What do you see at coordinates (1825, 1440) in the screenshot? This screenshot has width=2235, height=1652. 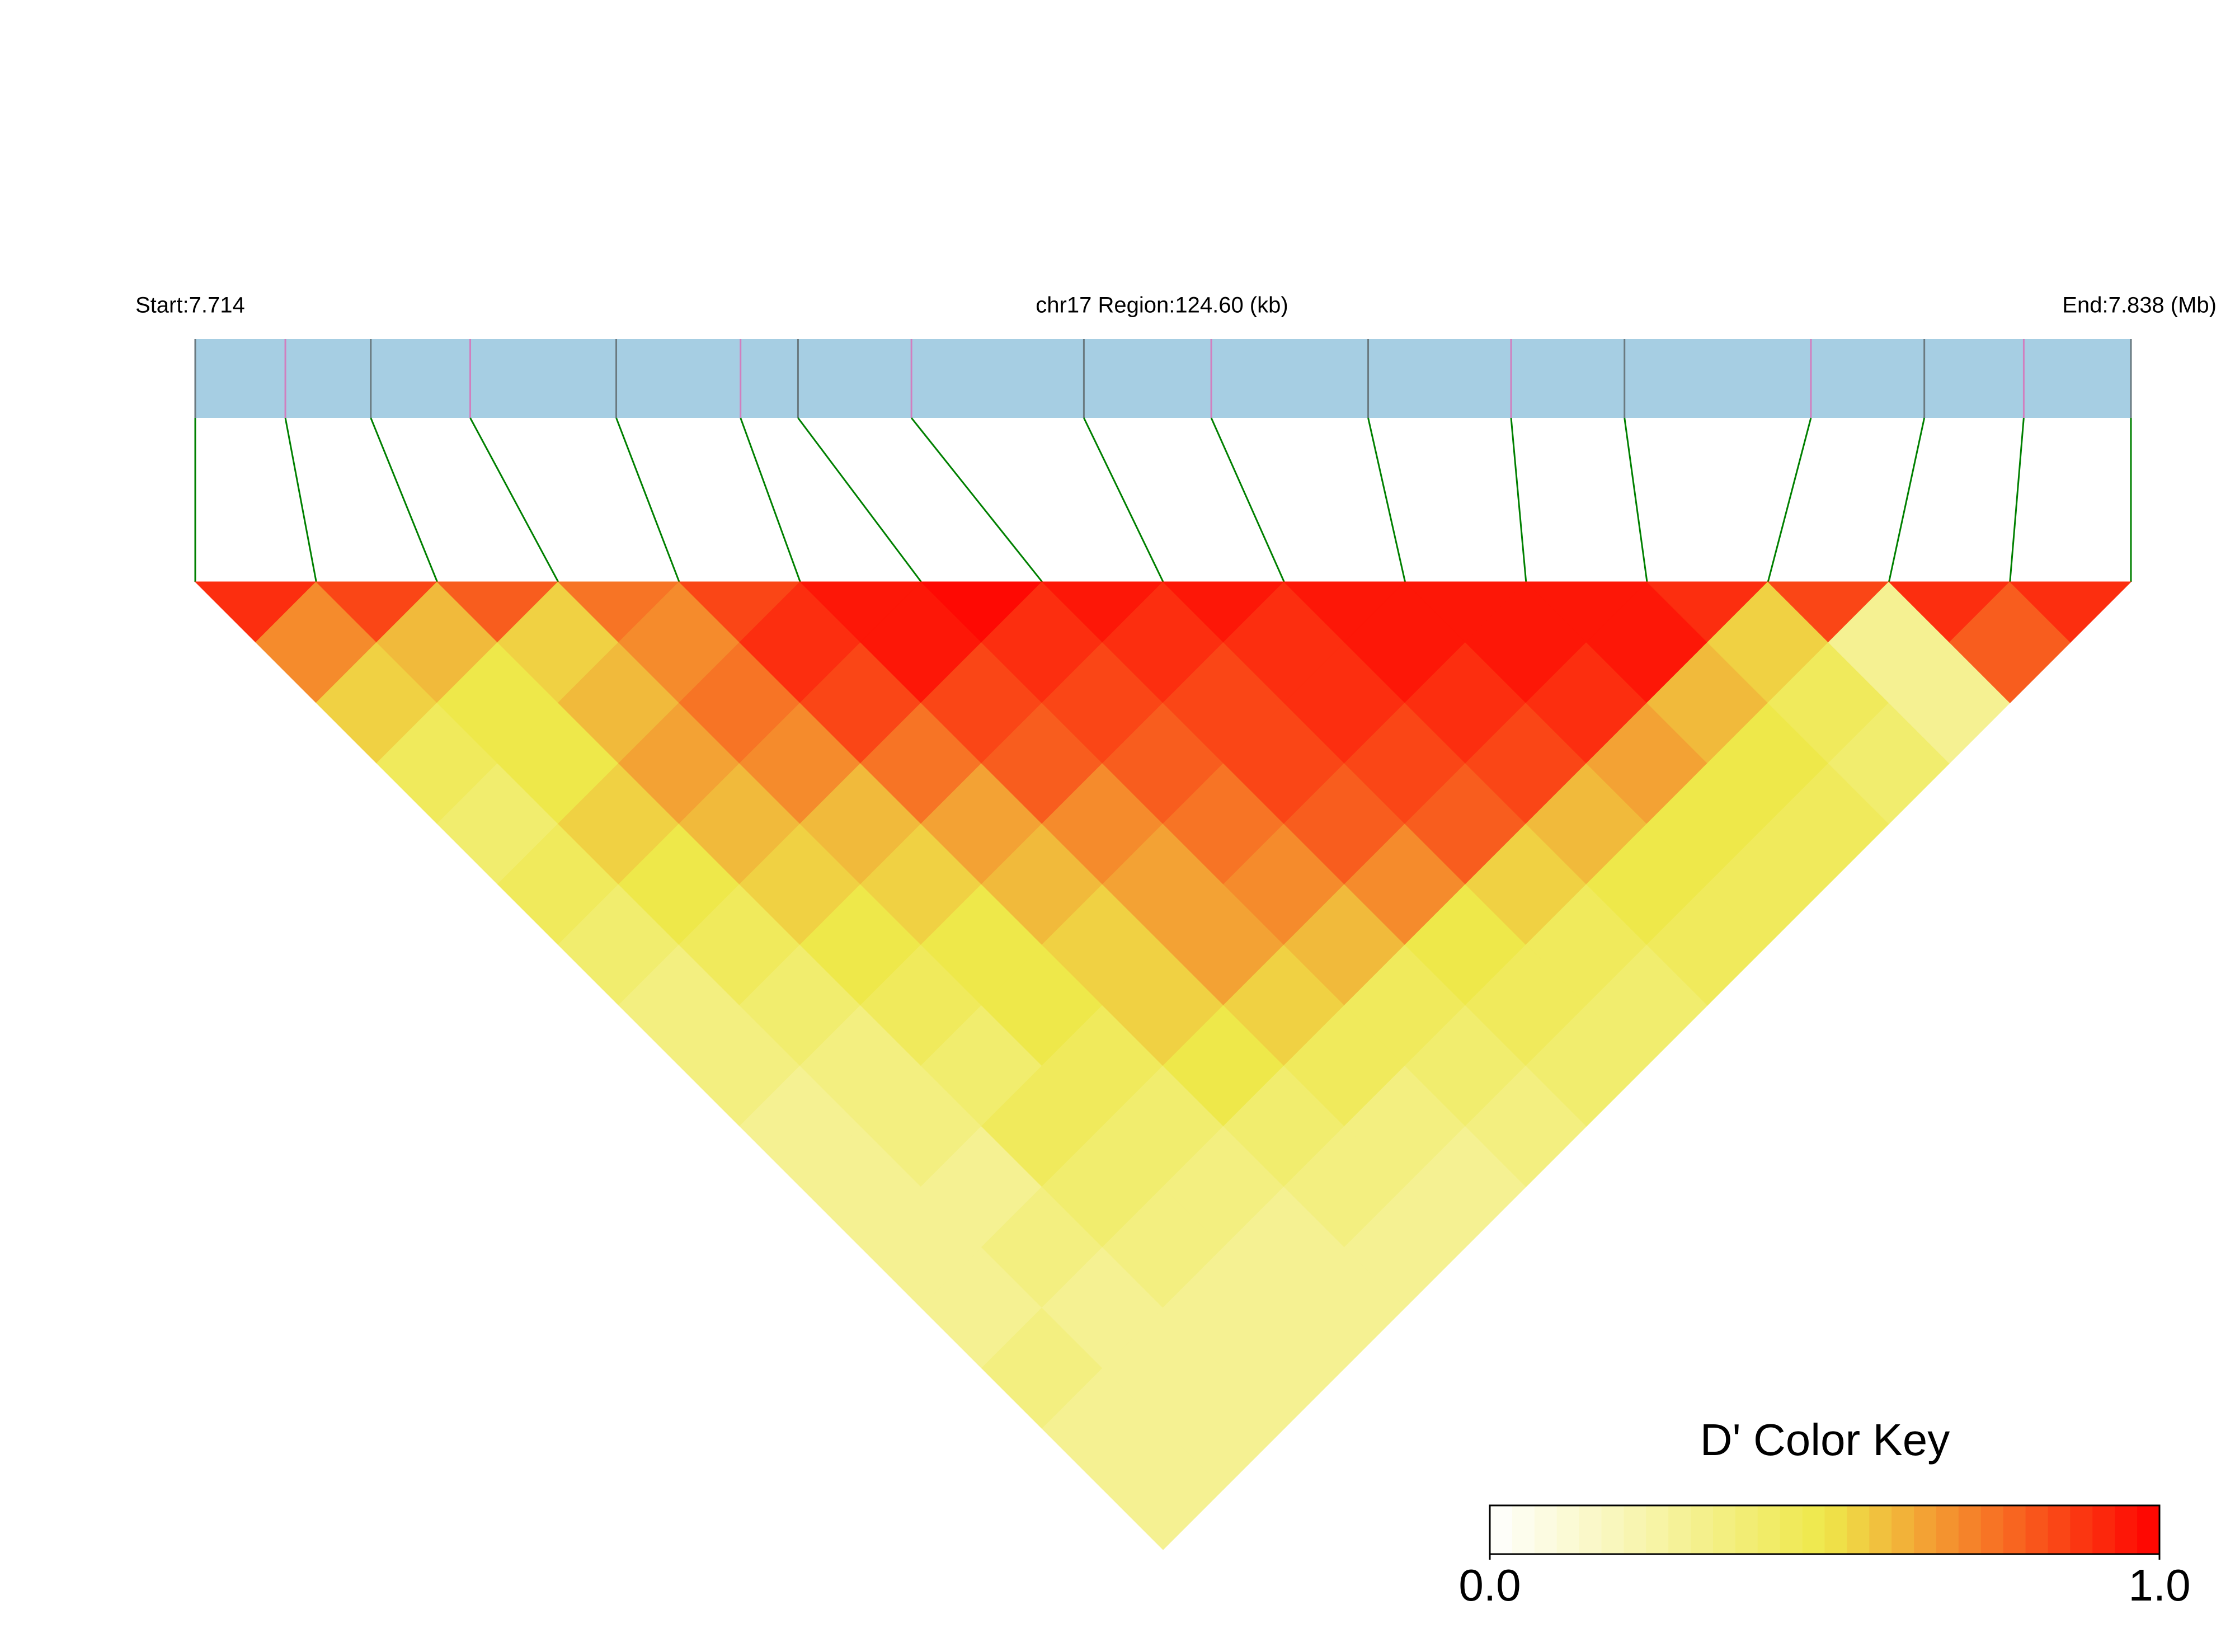 I see `key-title: D' Color Key` at bounding box center [1825, 1440].